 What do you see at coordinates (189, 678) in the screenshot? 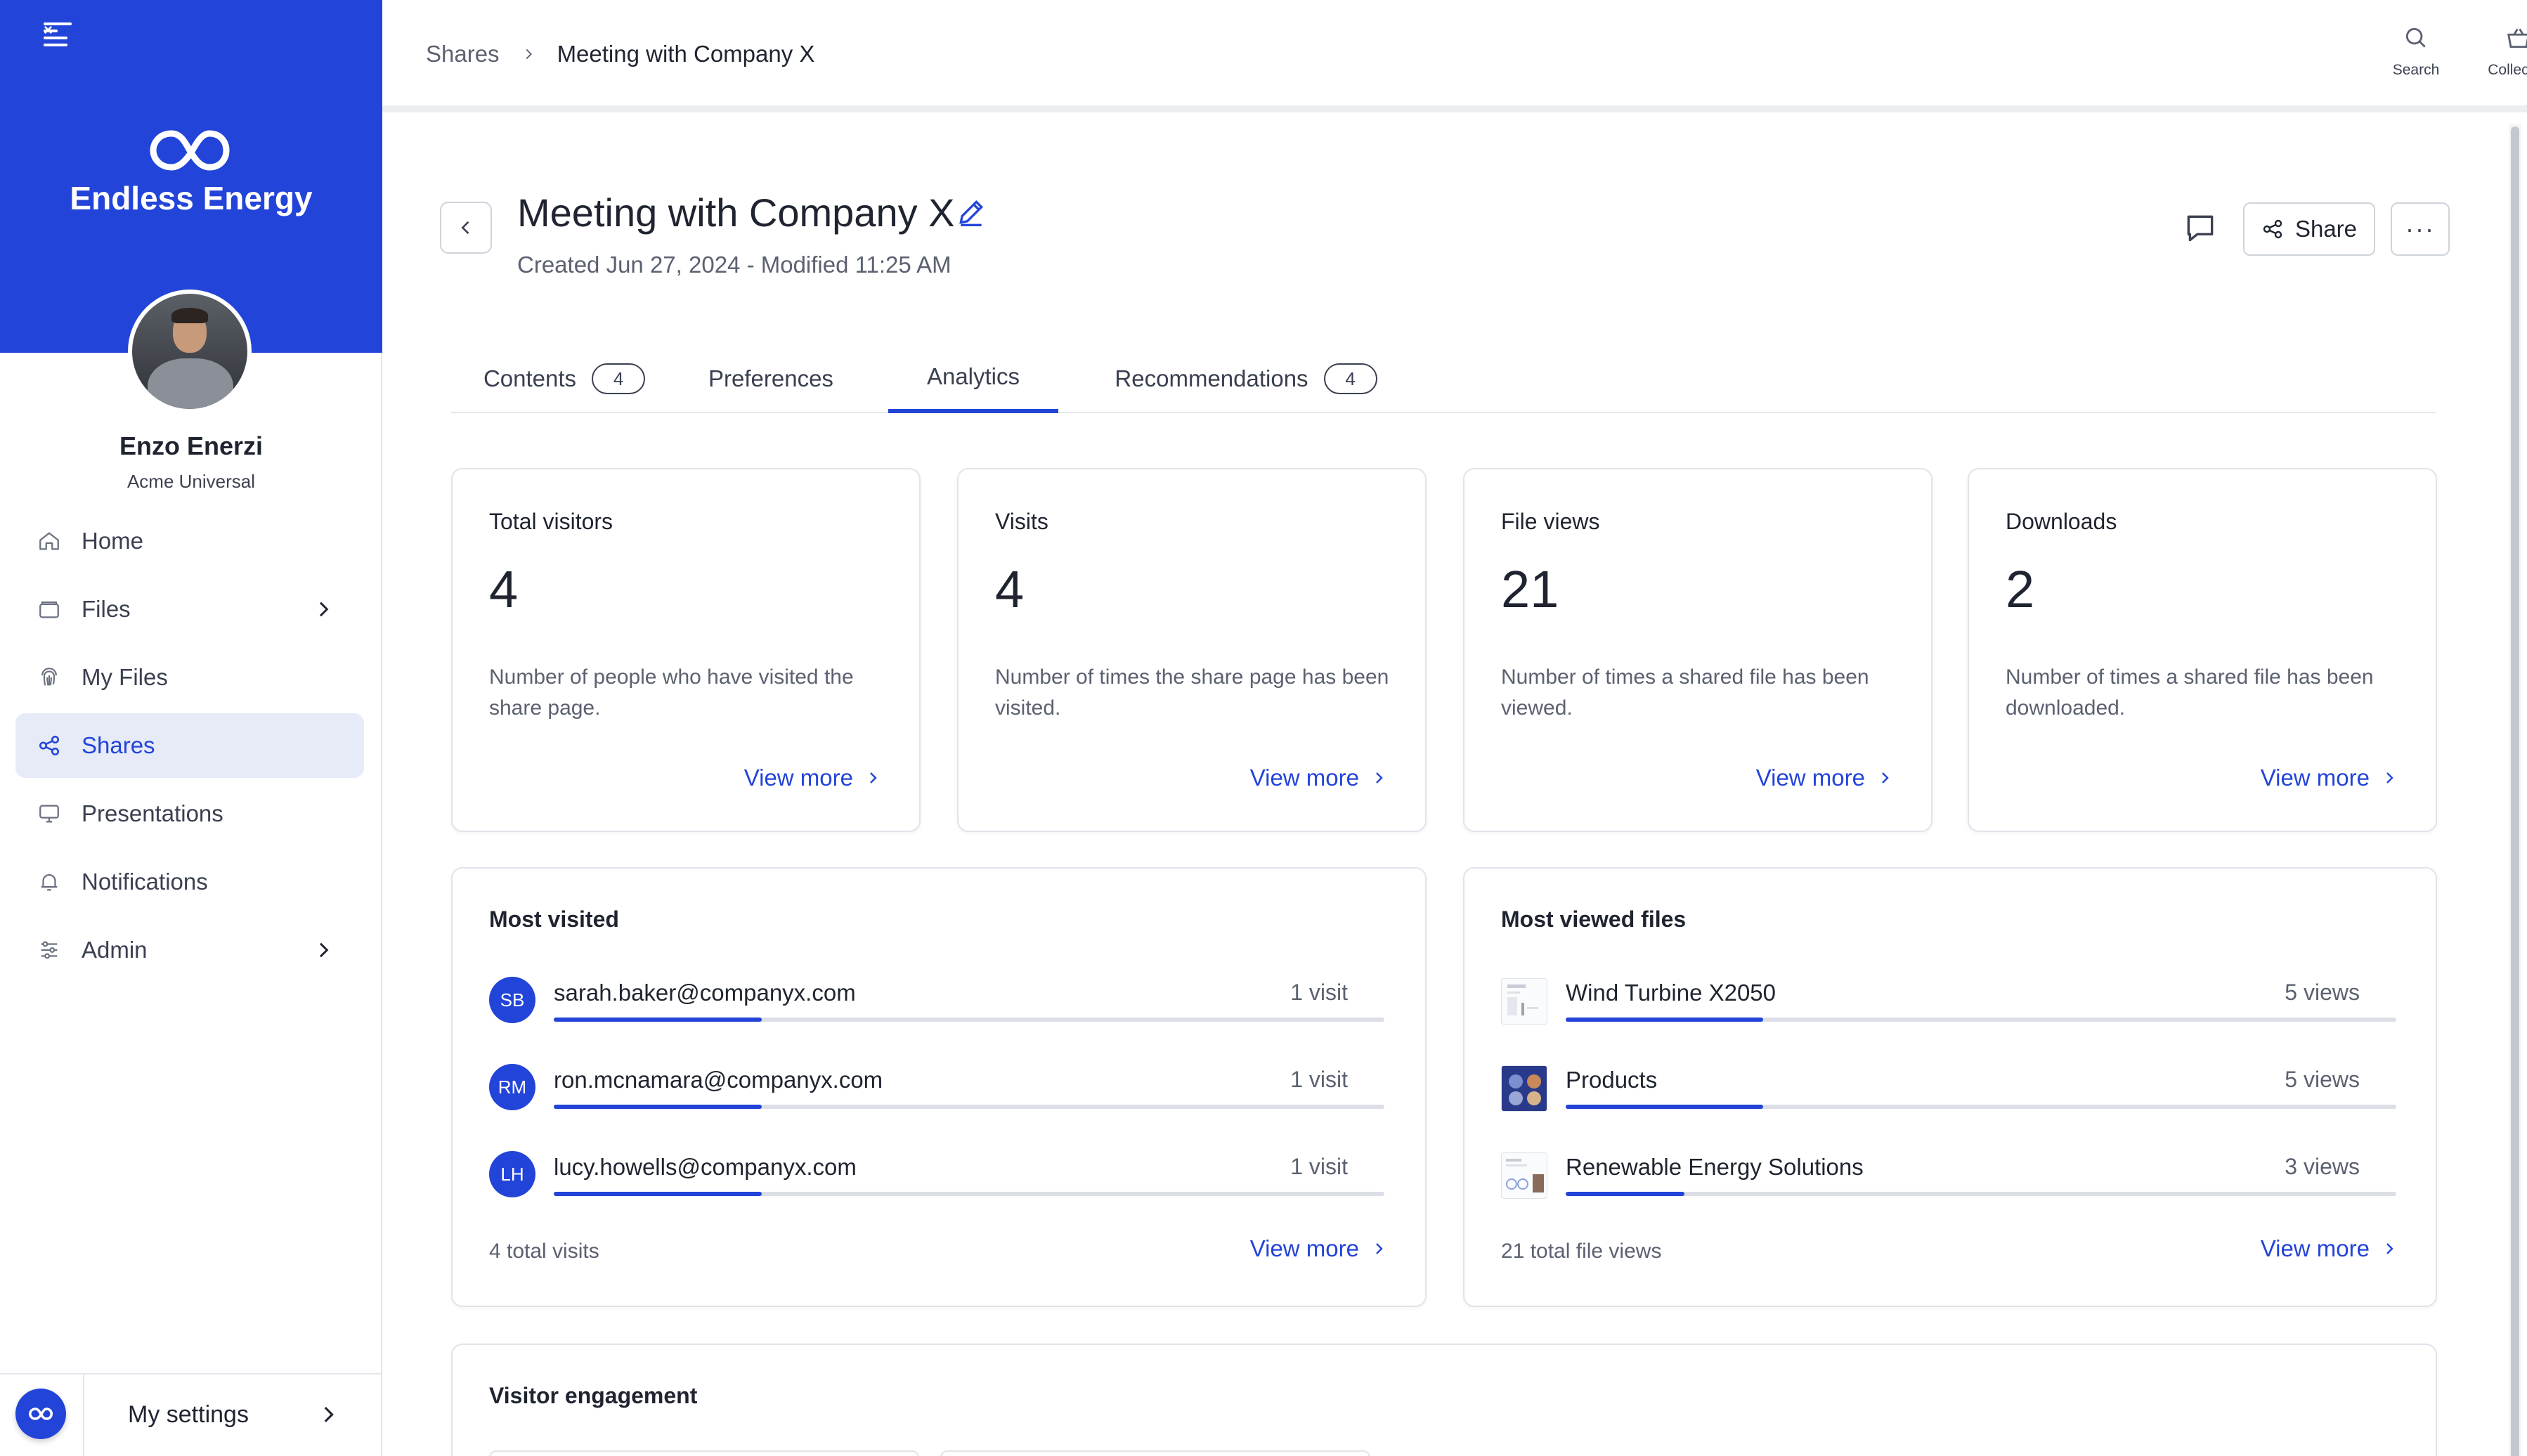
I see `sidebar-item-my-files: My Files` at bounding box center [189, 678].